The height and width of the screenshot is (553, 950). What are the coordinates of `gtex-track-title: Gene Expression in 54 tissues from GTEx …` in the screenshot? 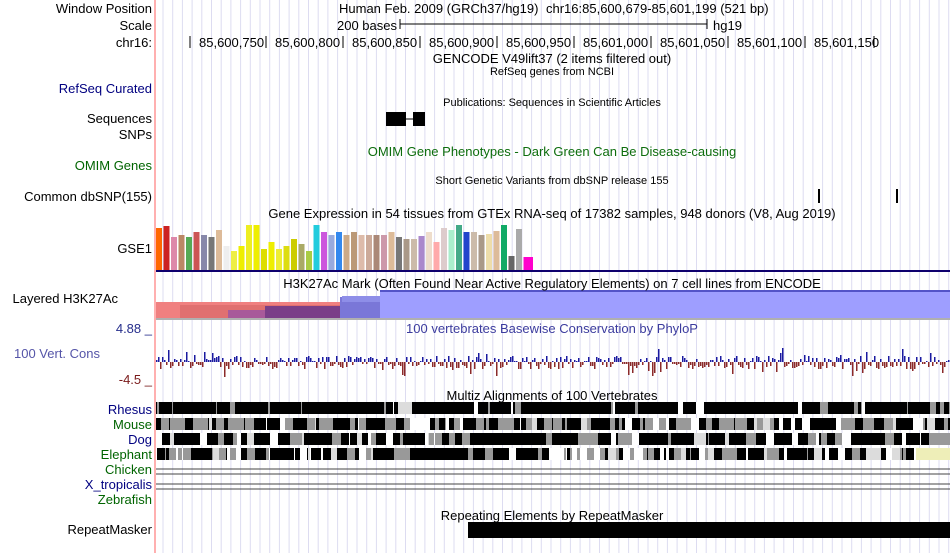 It's located at (552, 213).